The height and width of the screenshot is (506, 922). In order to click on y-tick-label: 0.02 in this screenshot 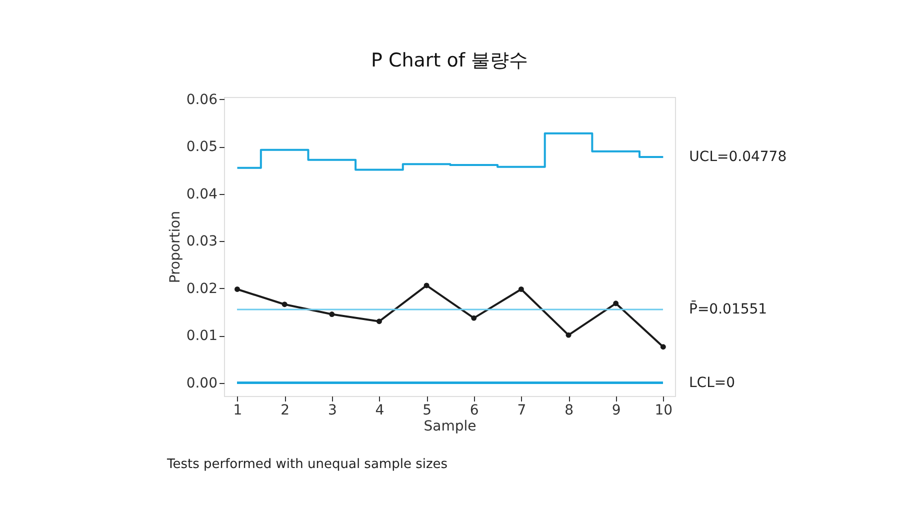, I will do `click(202, 288)`.